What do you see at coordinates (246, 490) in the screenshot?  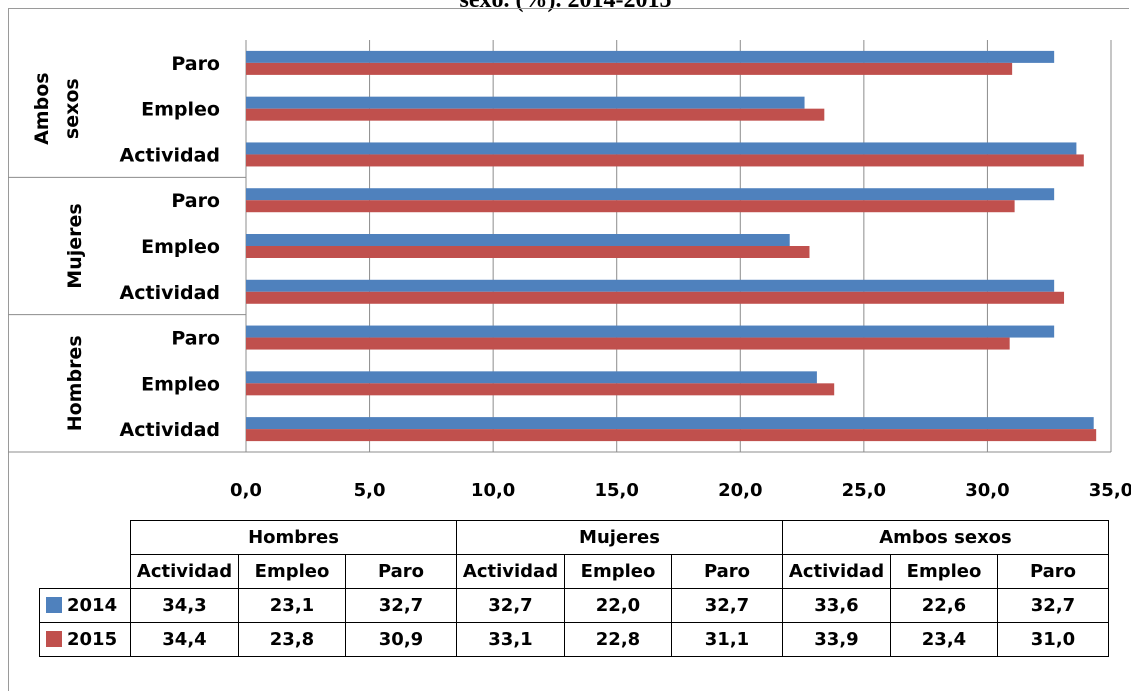 I see `x-tick-label: 0,0` at bounding box center [246, 490].